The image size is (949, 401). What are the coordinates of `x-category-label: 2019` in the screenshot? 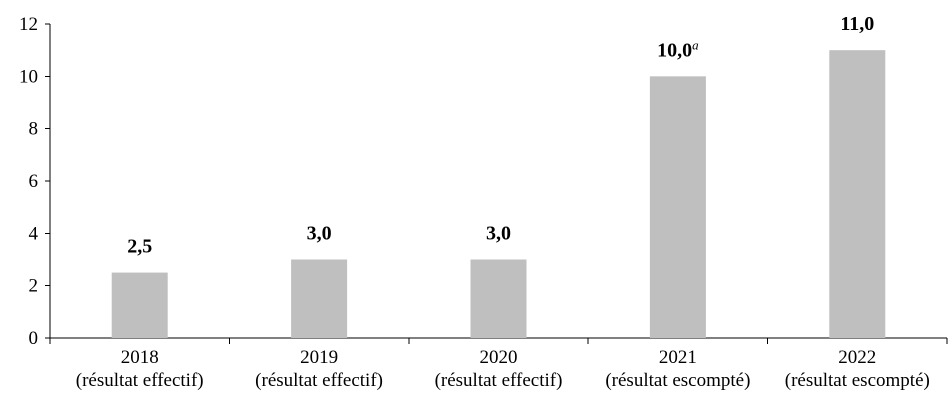 It's located at (319, 357).